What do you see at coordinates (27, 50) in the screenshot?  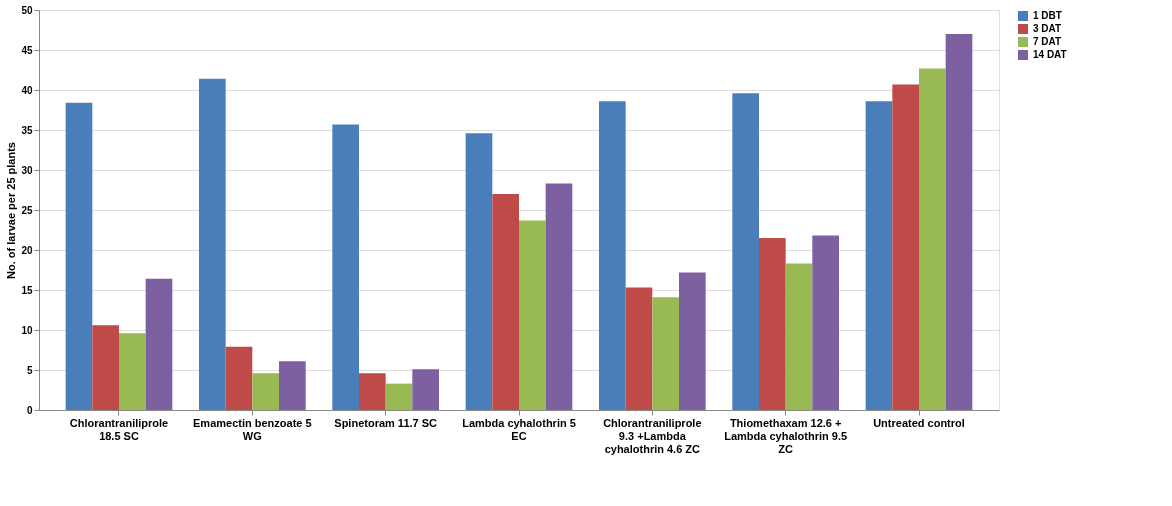 I see `y-tick-label: 45` at bounding box center [27, 50].